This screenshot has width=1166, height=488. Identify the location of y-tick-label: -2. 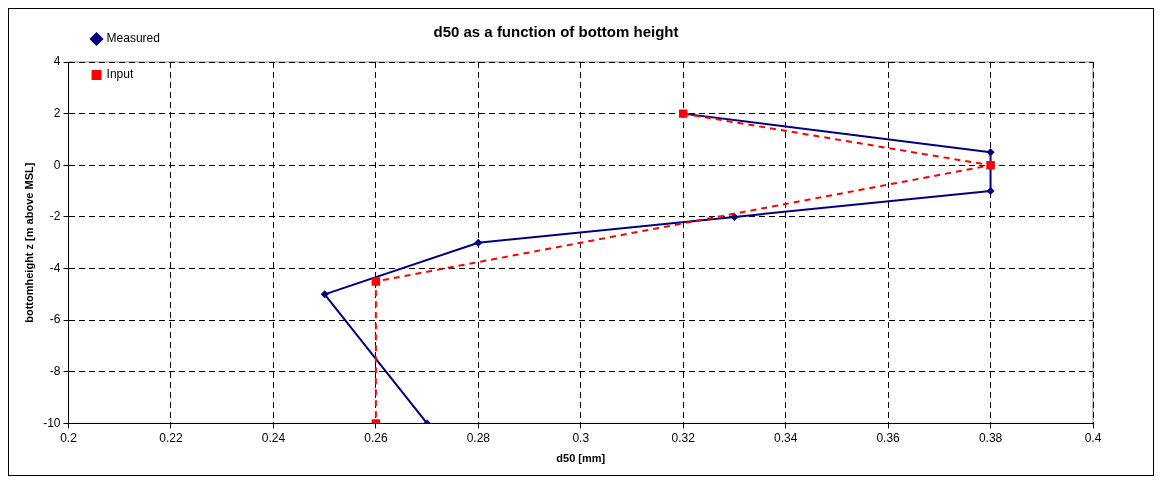
(55, 216).